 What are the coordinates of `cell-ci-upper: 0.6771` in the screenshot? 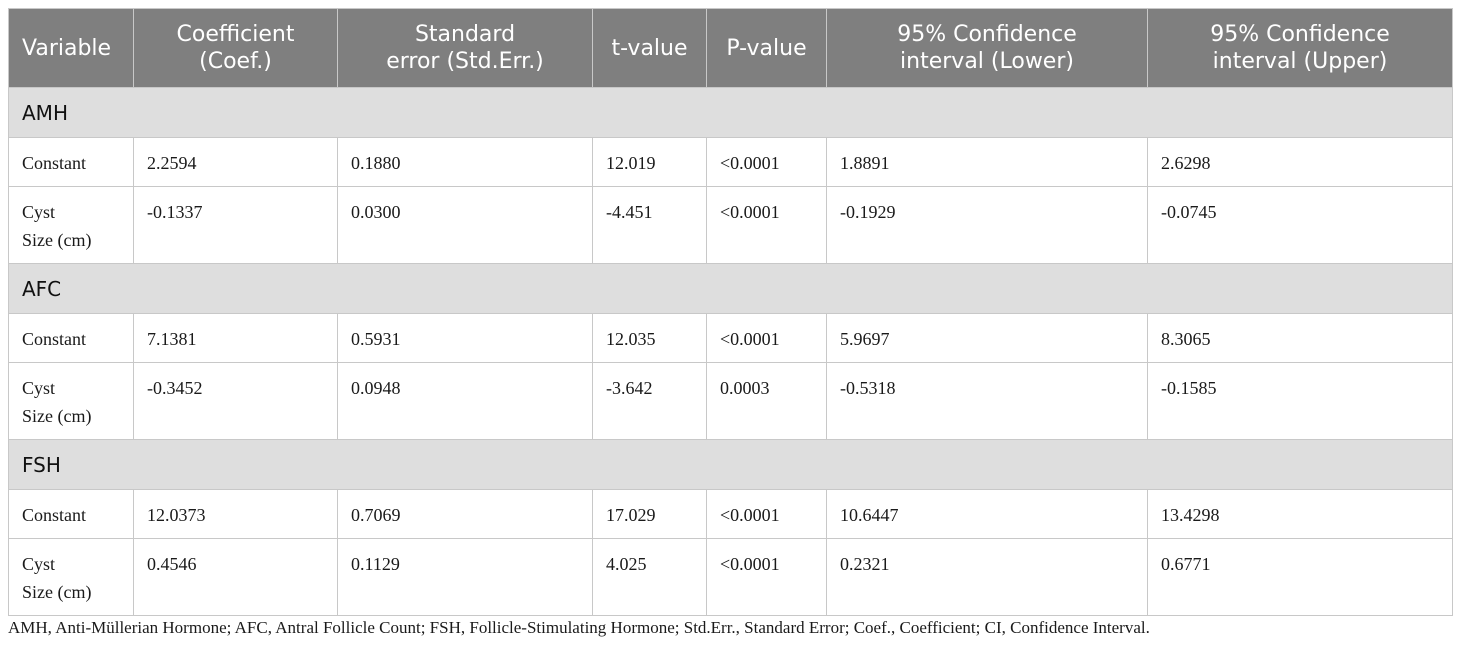 It's located at (1300, 577).